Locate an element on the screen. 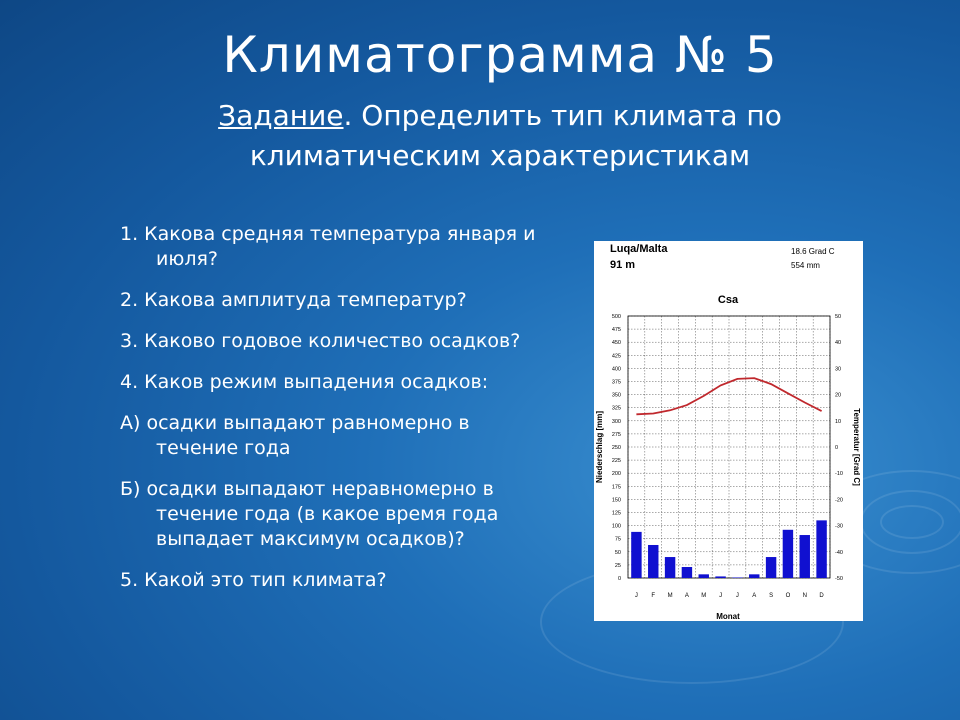 The image size is (960, 720). precip-tick-label: 250 is located at coordinates (616, 448).